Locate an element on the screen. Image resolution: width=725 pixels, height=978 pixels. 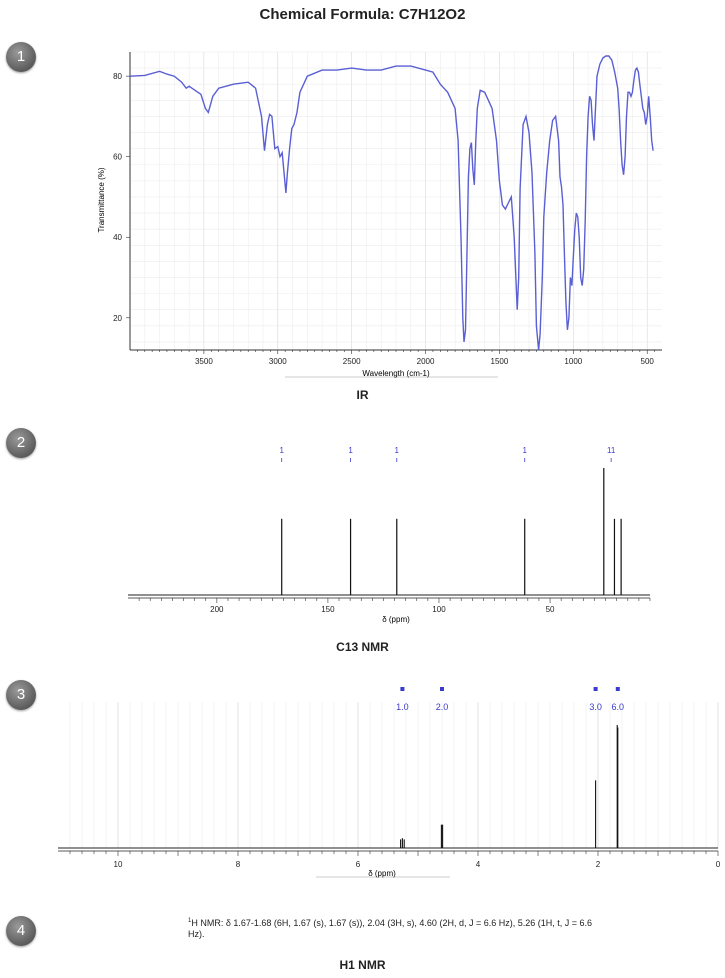
ir-x-axis-label: Wavelength (cm-1) is located at coordinates (396, 373).